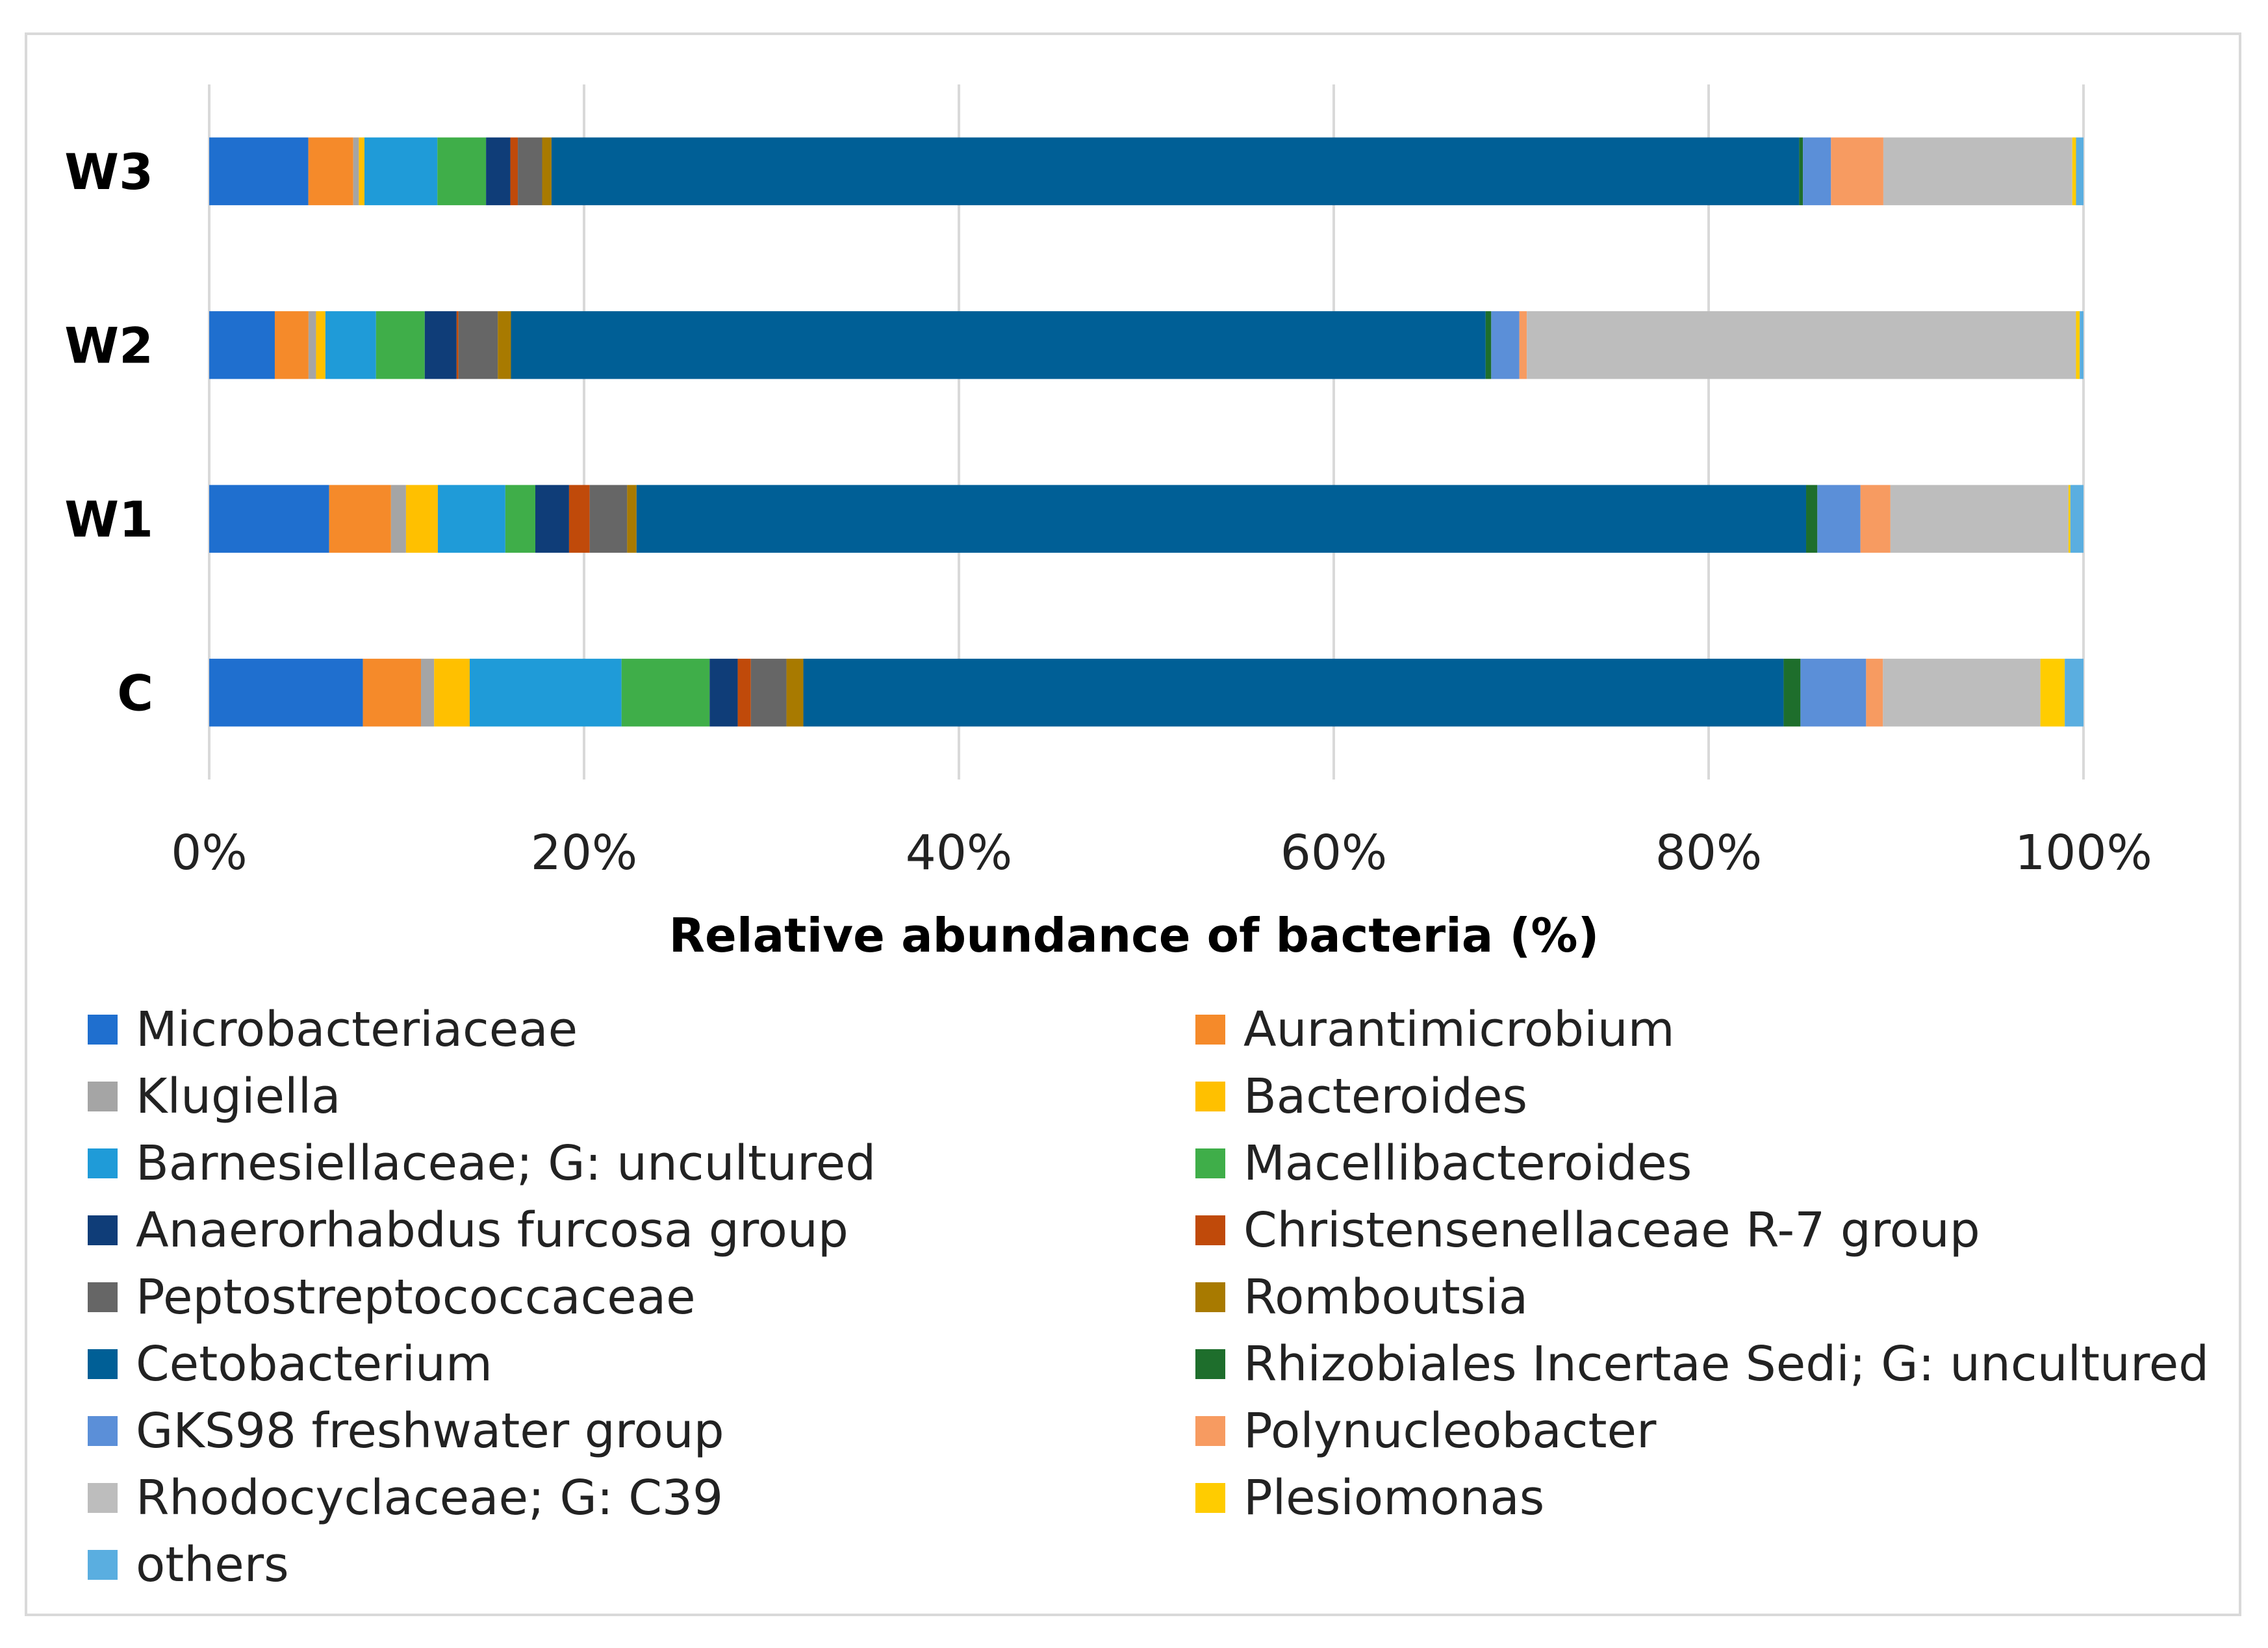 The width and height of the screenshot is (2268, 1648). What do you see at coordinates (1385, 1096) in the screenshot?
I see `legend-label: Bacteroides` at bounding box center [1385, 1096].